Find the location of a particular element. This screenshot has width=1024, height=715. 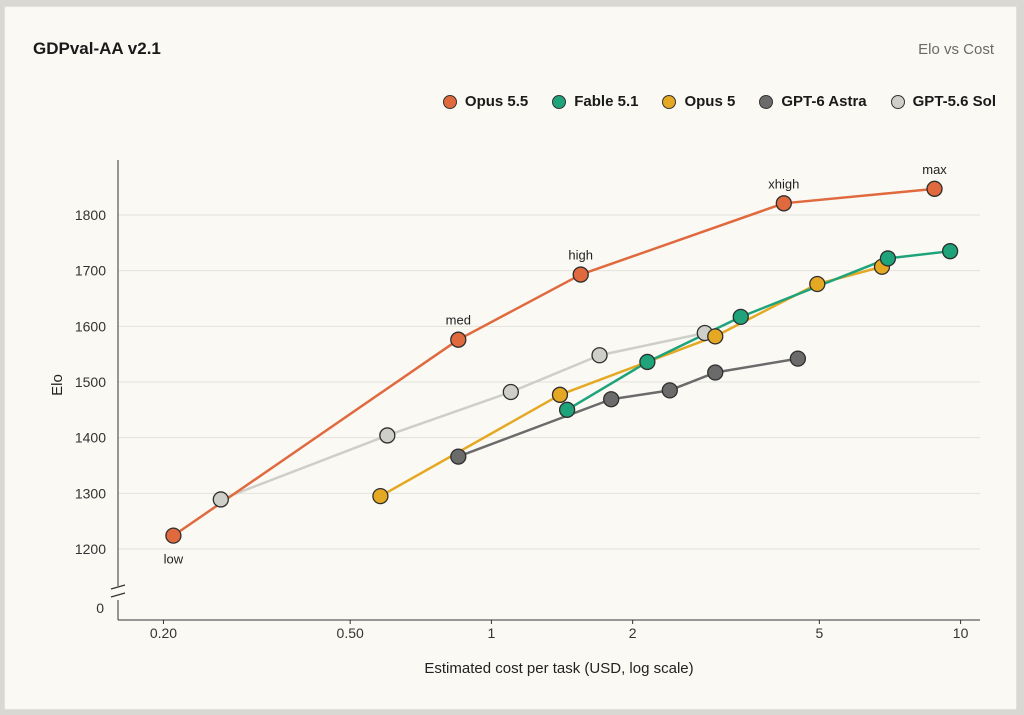

y-axis-break-mark is located at coordinates (118, 591).